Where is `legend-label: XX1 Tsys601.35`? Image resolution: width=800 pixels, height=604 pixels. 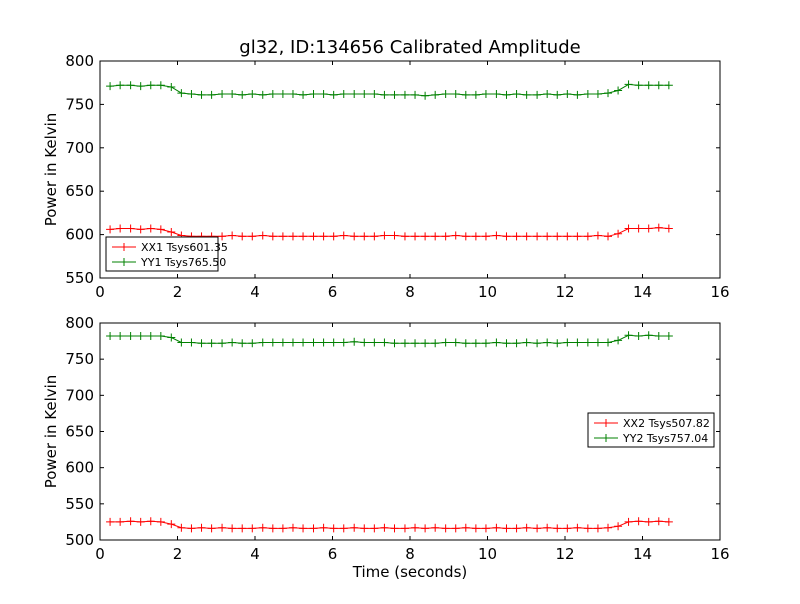
legend-label: XX1 Tsys601.35 is located at coordinates (184, 247).